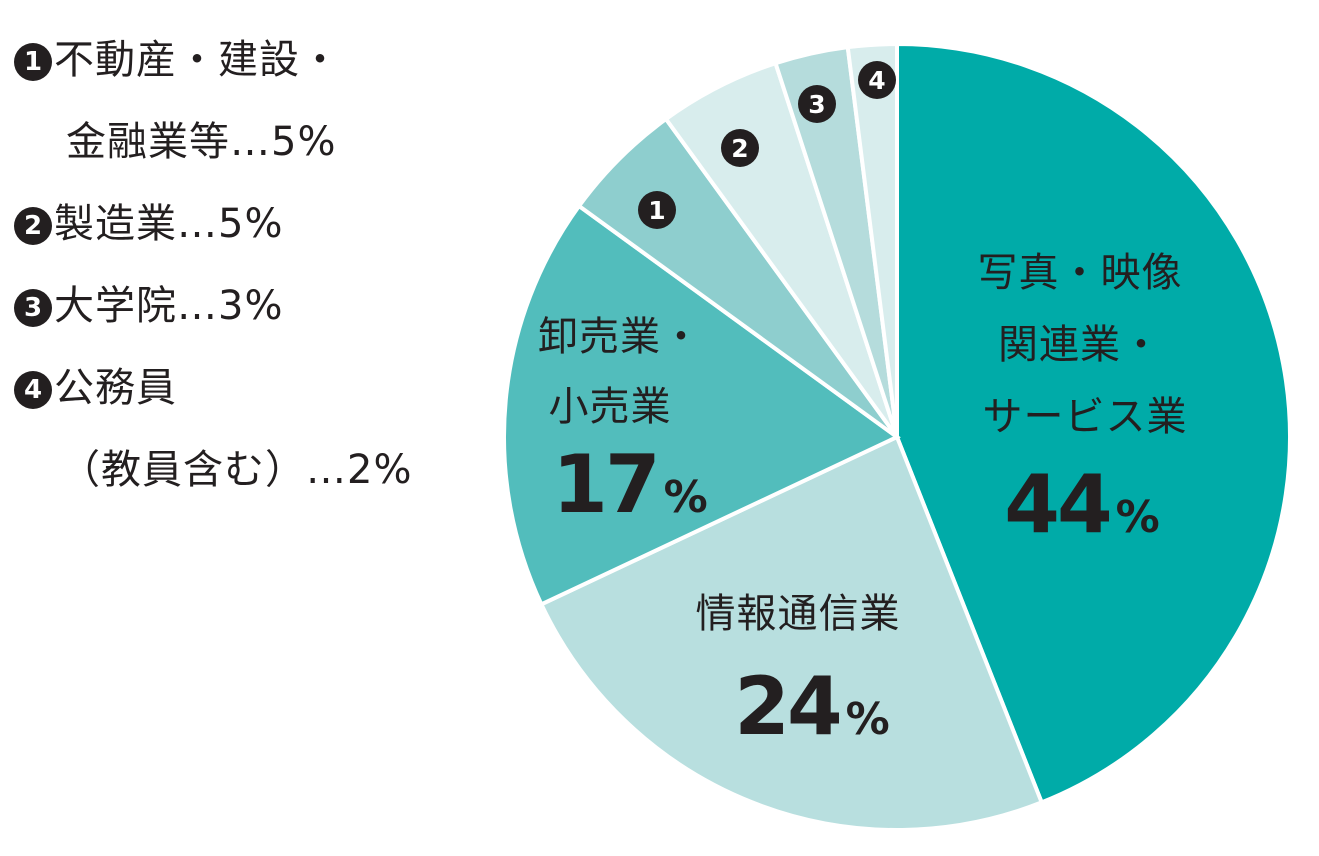  I want to click on legend-item-1: 1 不動産・建設・, so click(177, 60).